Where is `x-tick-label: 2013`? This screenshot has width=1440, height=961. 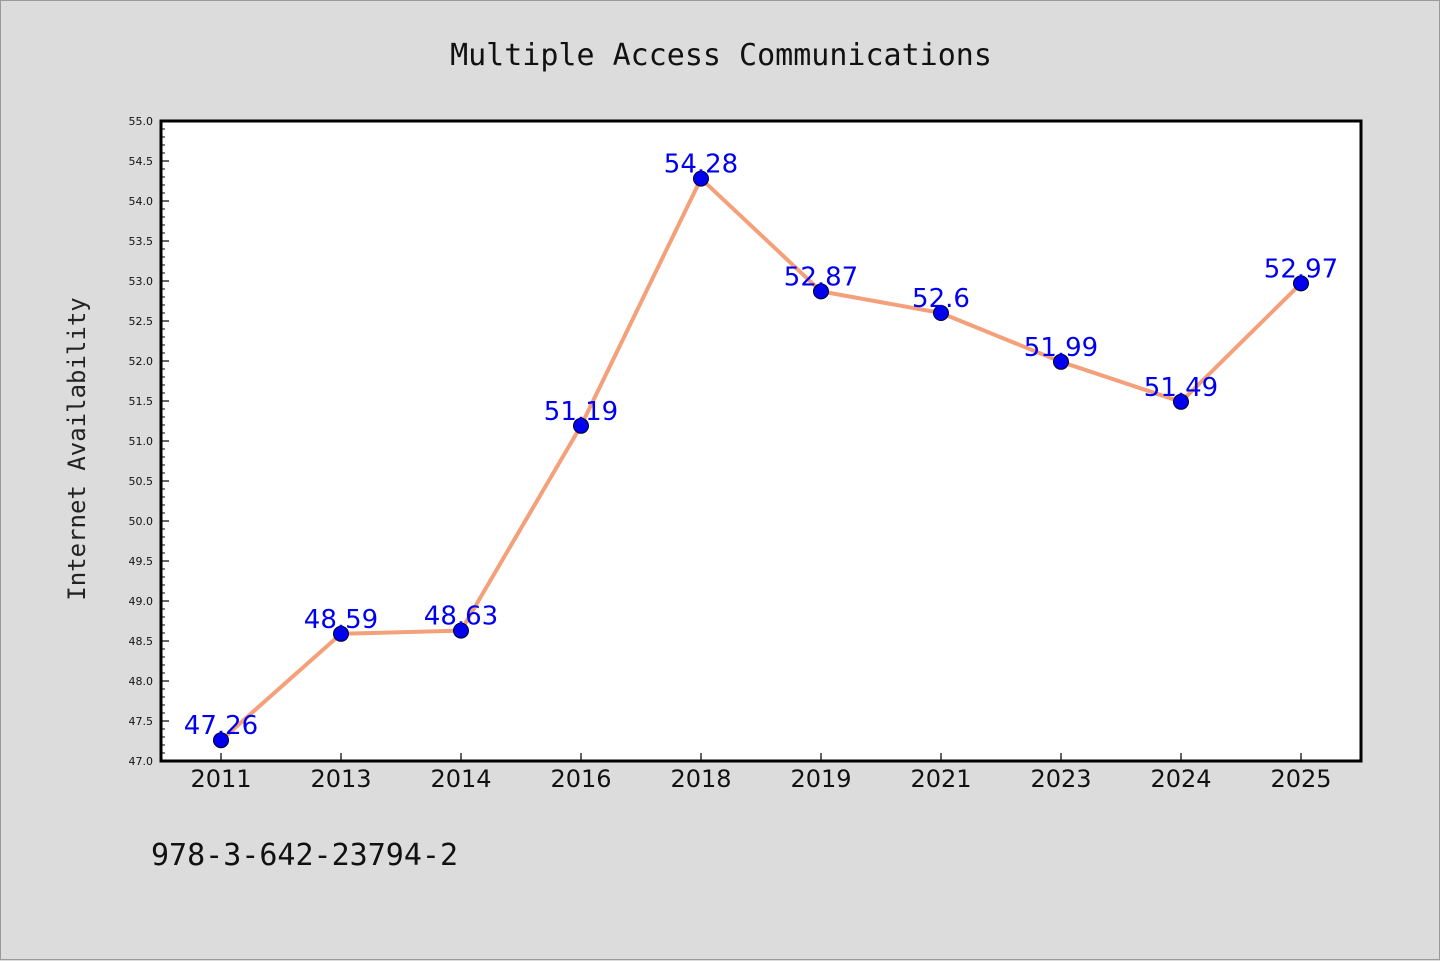
x-tick-label: 2013 is located at coordinates (340, 779).